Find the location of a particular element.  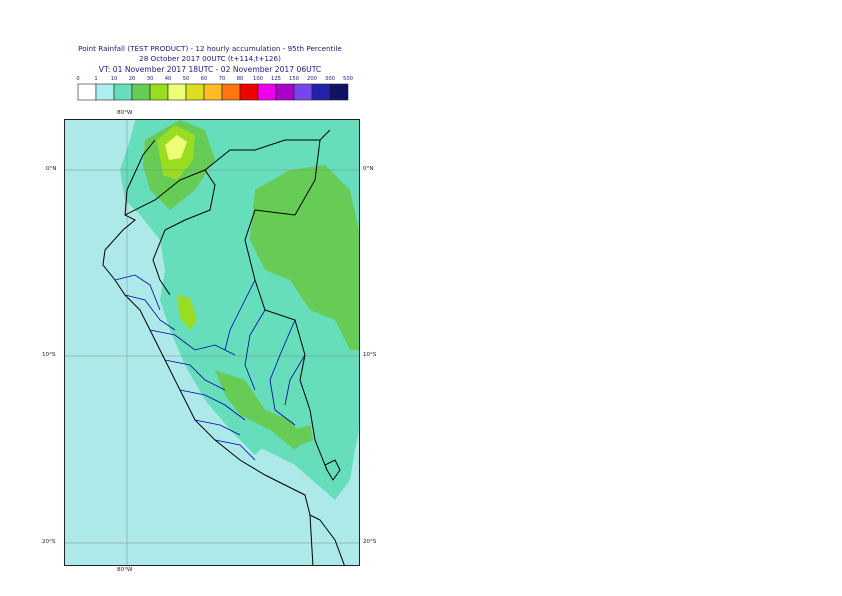

base-time: 28 October 2017 00UTC (t+114,t+126) is located at coordinates (210, 58).